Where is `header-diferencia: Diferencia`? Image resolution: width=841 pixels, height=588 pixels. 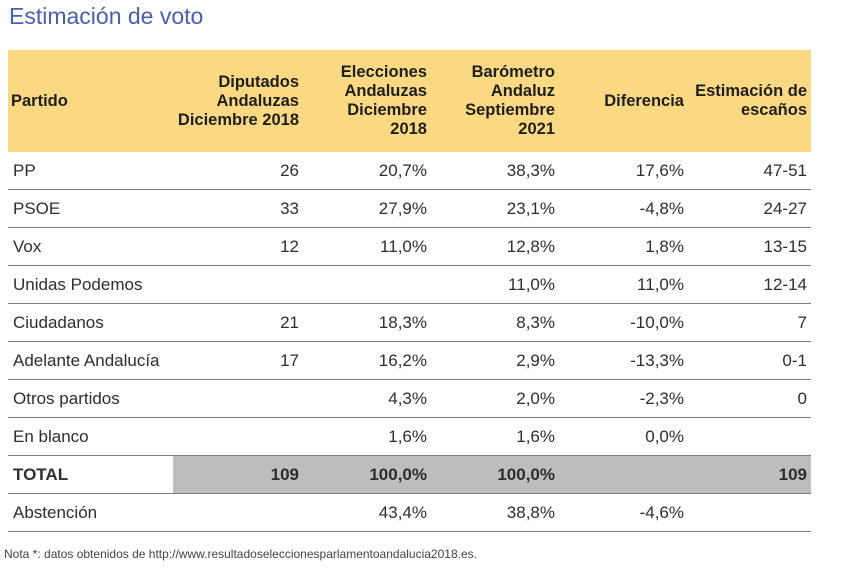 header-diferencia: Diferencia is located at coordinates (623, 101).